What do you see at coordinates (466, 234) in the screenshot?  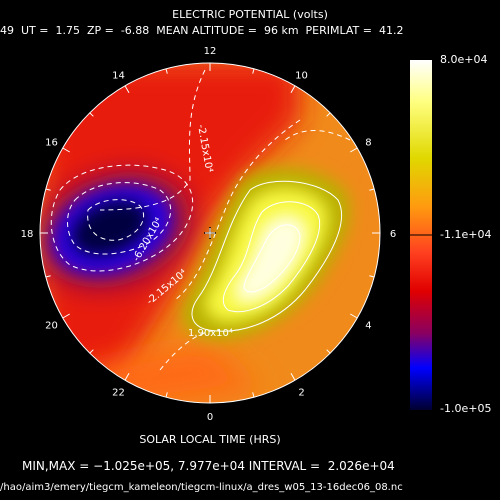 I see `colorbar-mid-label: -1.1e+04` at bounding box center [466, 234].